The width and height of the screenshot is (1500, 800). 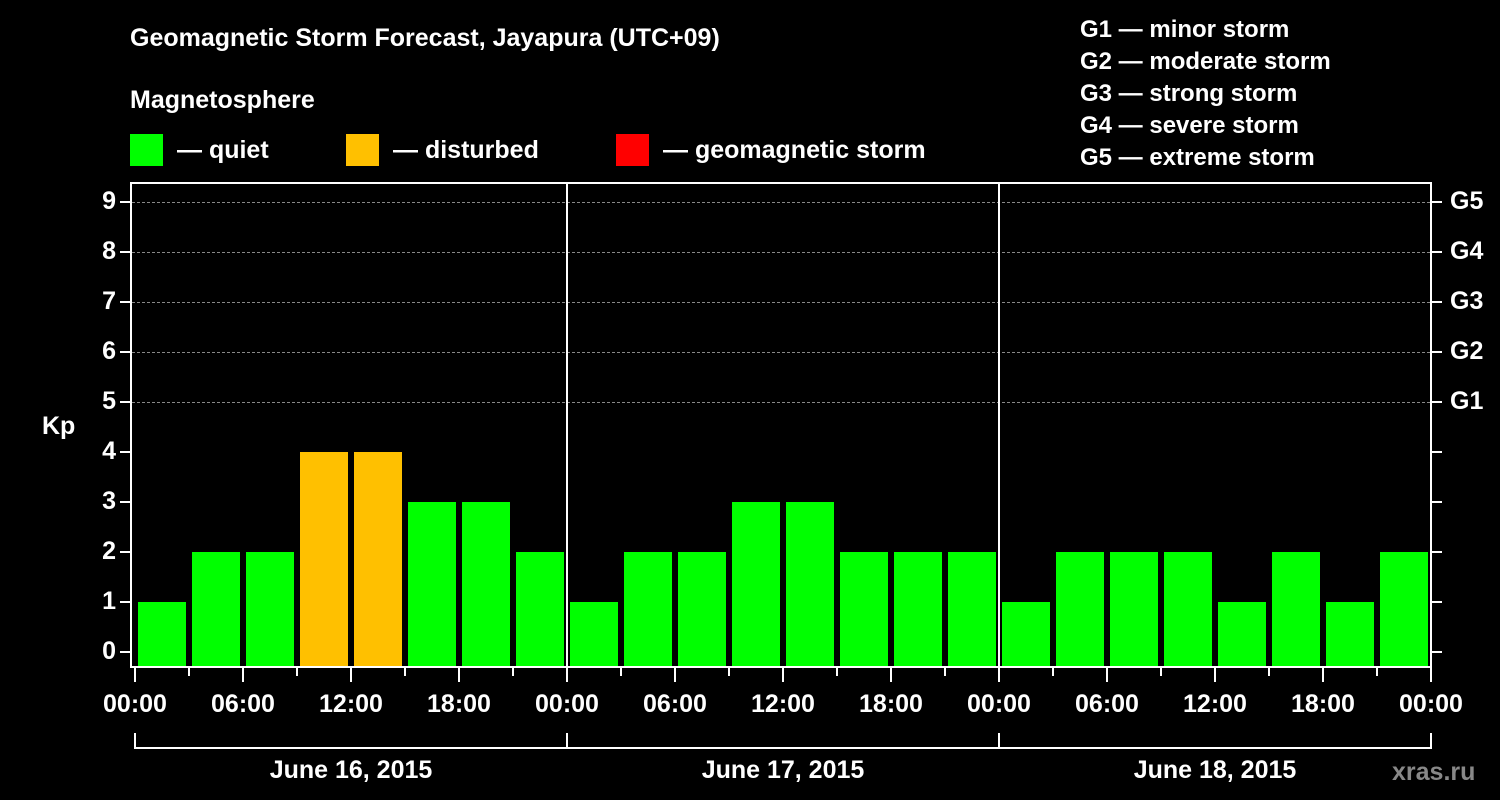 I want to click on grid-line, so click(x=781, y=302).